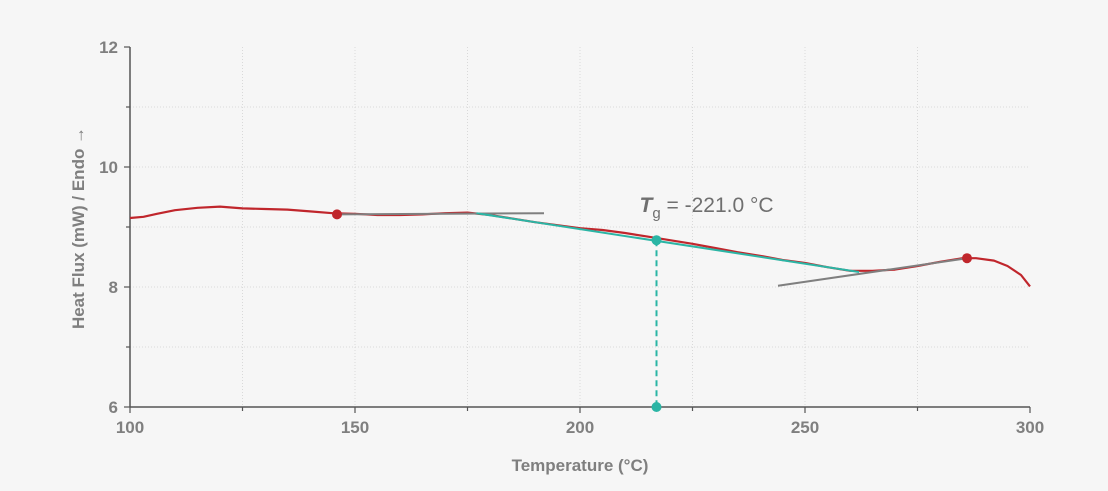 This screenshot has height=491, width=1108. What do you see at coordinates (647, 205) in the screenshot?
I see `tg-symbol: T` at bounding box center [647, 205].